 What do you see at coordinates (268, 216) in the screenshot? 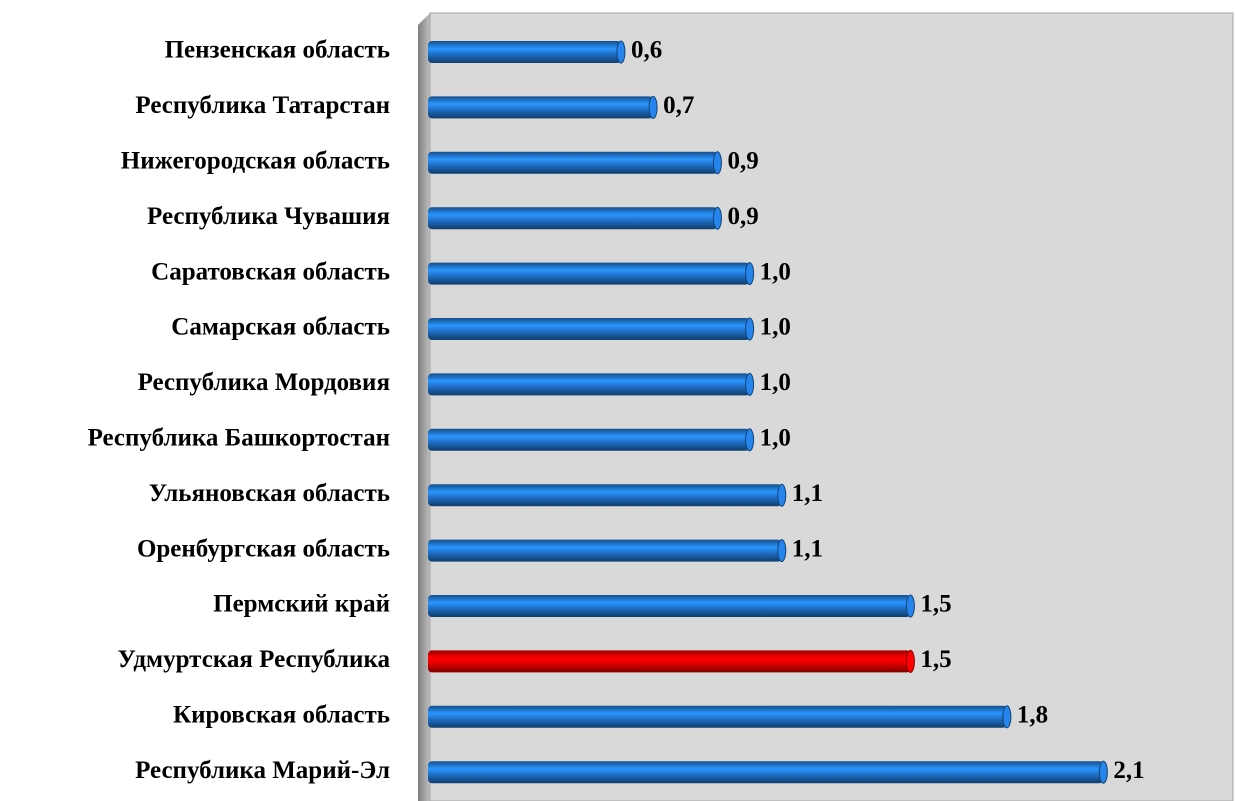
I see `y-tick-label: Республика Чувашия` at bounding box center [268, 216].